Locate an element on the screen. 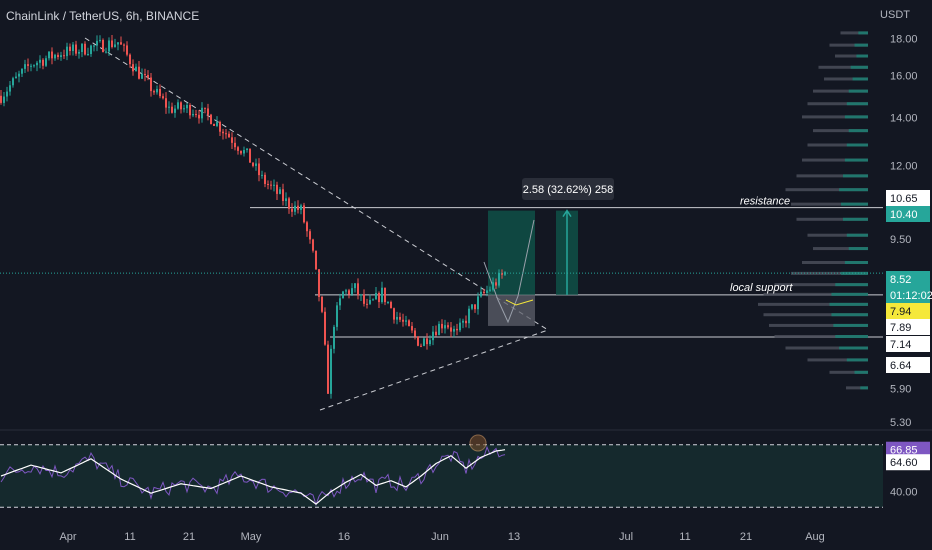  y-tick-label-6: 5.30 is located at coordinates (900, 423).